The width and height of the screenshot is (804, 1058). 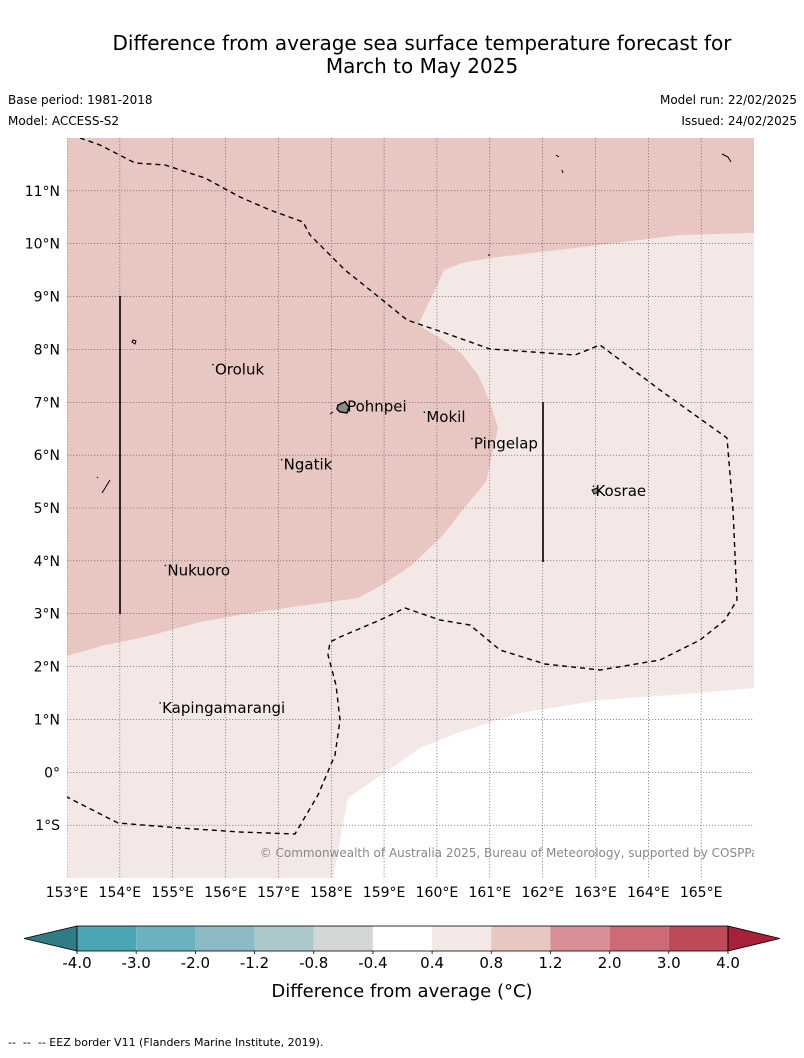 What do you see at coordinates (254, 963) in the screenshot?
I see `colorbar-tick-label: -1.2` at bounding box center [254, 963].